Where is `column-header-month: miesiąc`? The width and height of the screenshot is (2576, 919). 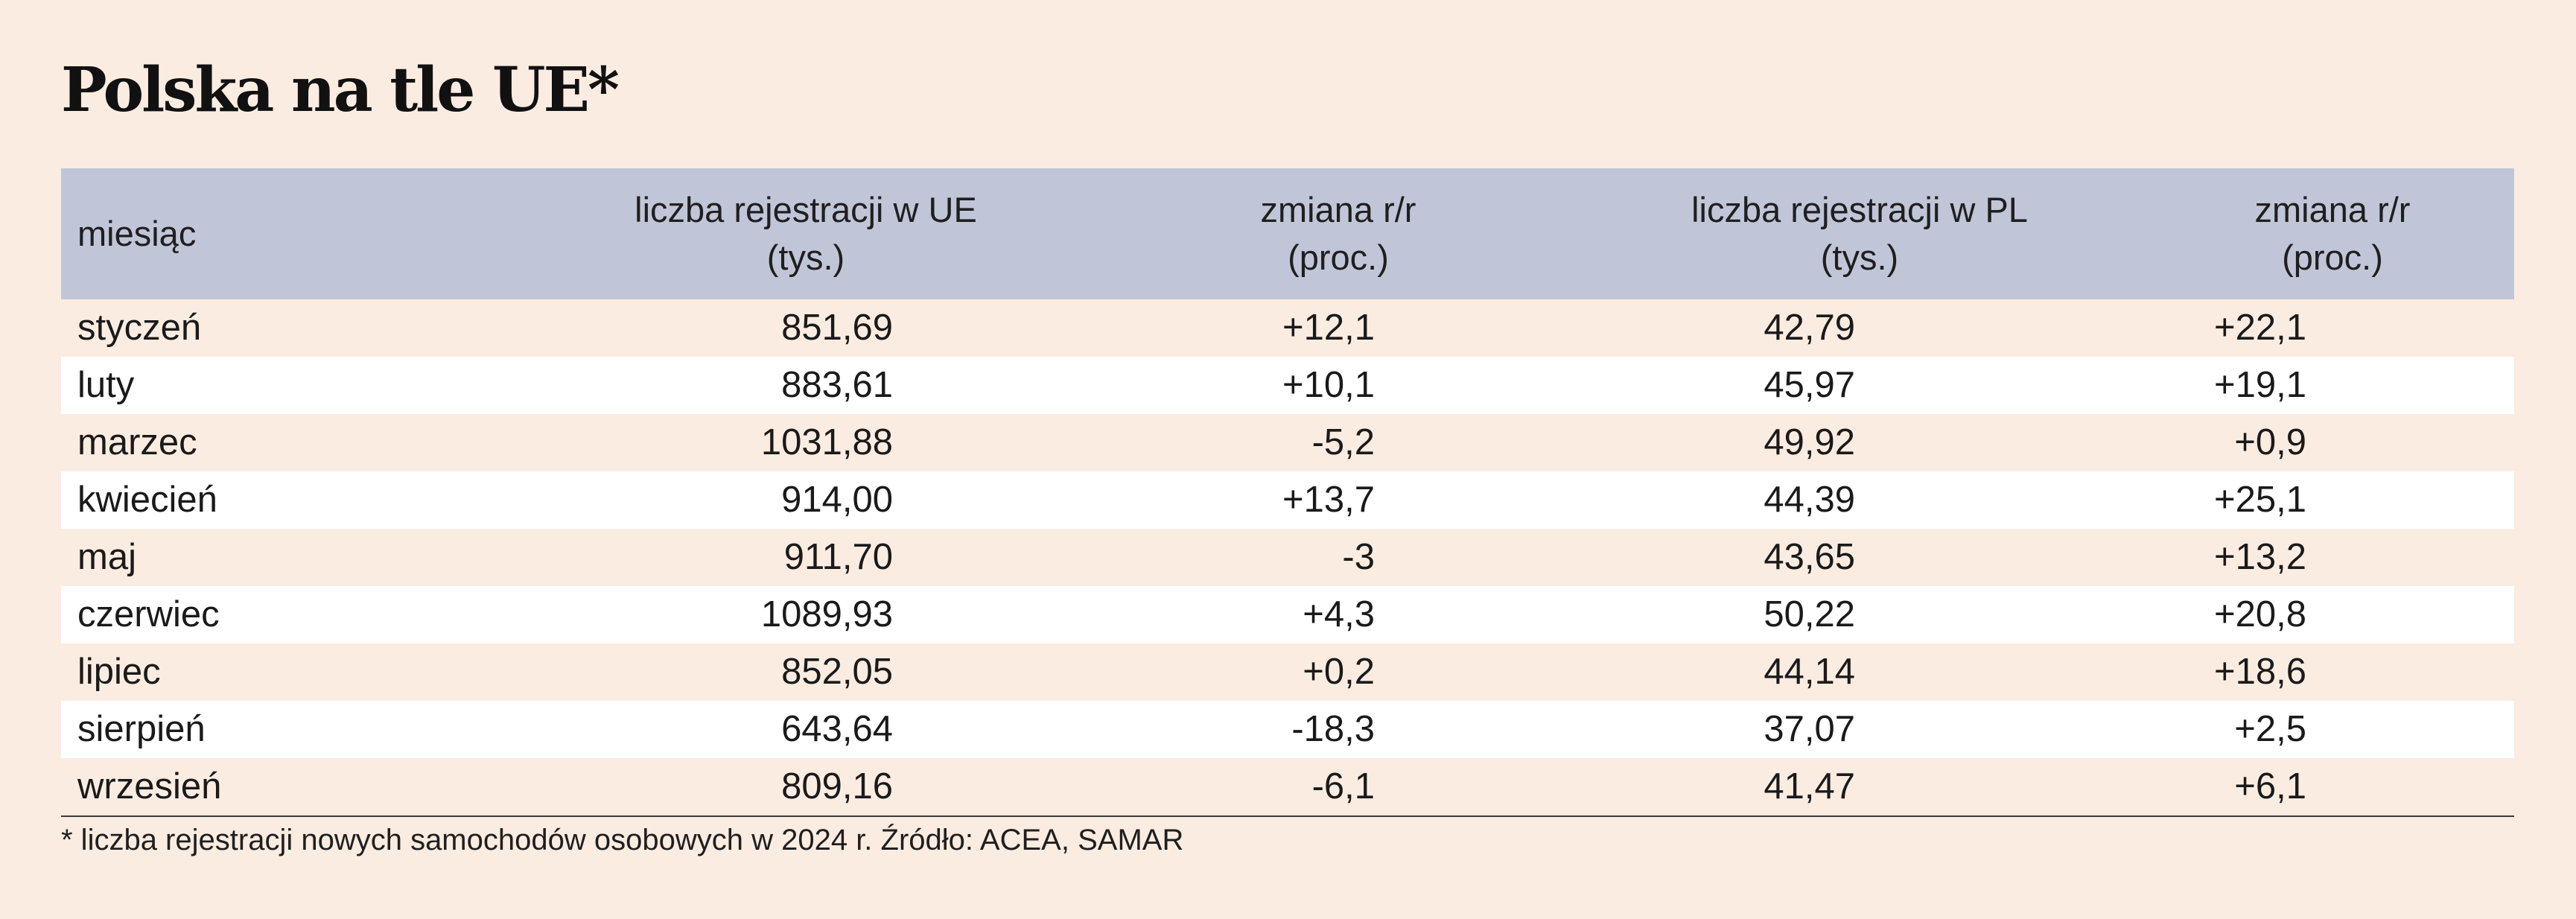
column-header-month: miesiąc is located at coordinates (226, 233).